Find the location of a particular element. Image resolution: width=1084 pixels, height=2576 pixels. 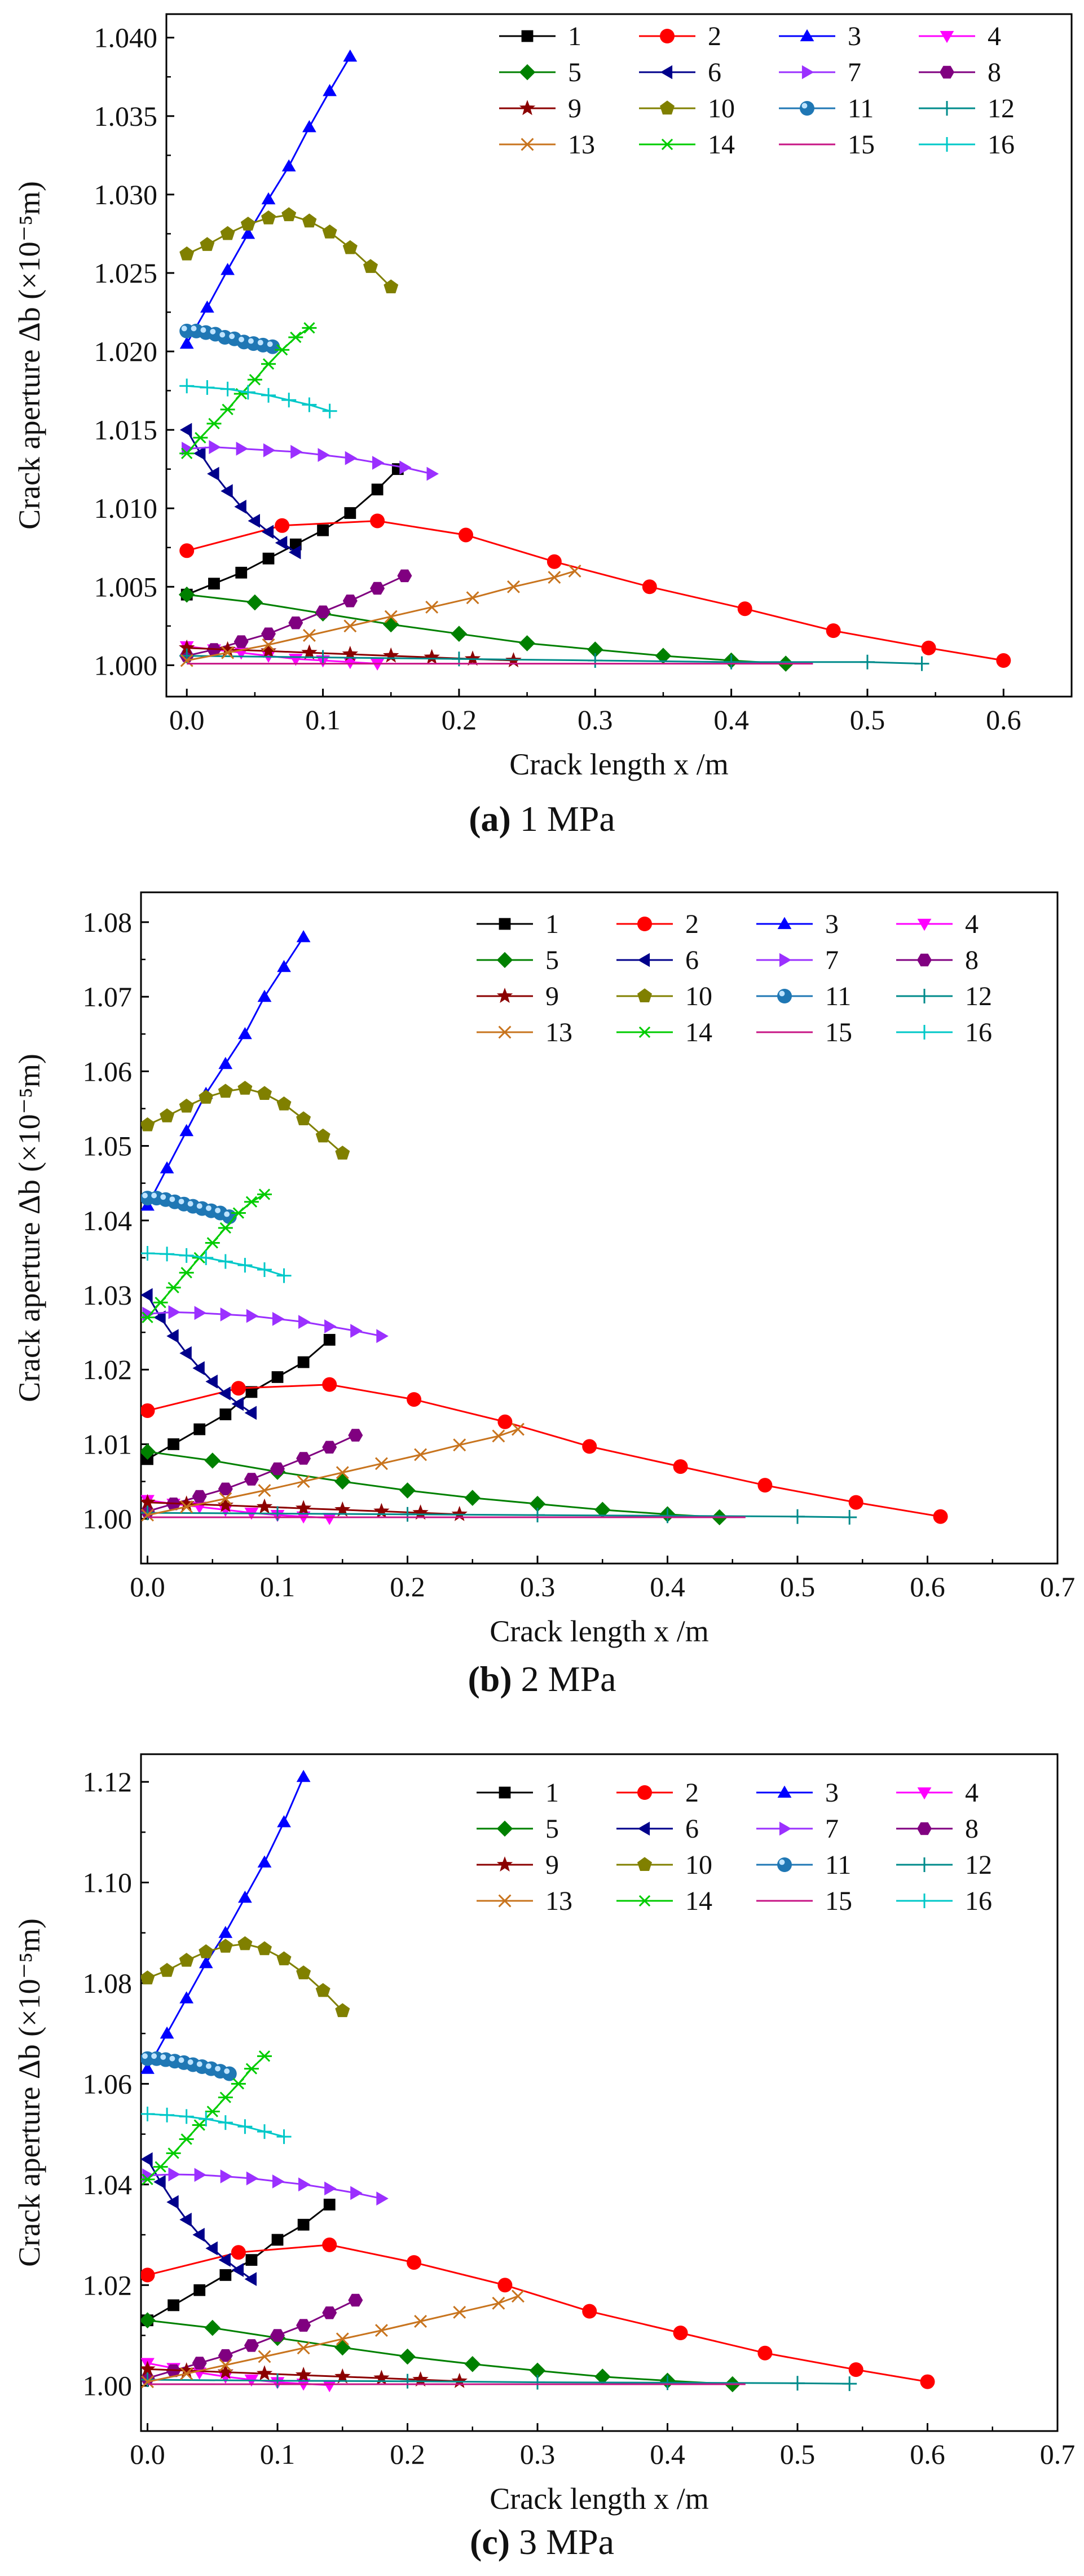

legend-label: 12 is located at coordinates (978, 1865).